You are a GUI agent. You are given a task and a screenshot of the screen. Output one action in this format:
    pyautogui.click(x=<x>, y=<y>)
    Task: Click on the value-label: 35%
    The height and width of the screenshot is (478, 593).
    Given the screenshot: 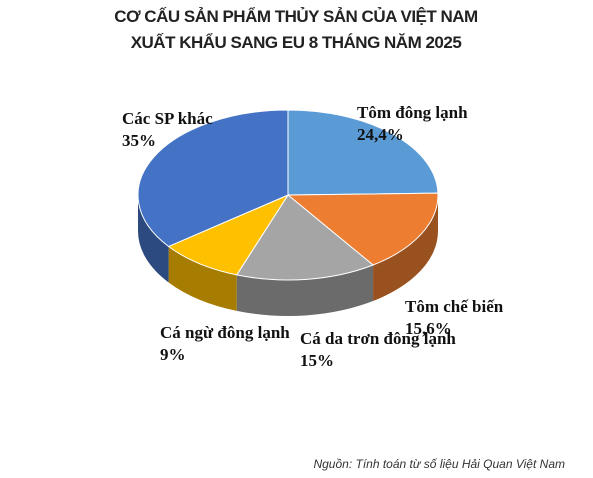 What is the action you would take?
    pyautogui.click(x=139, y=140)
    